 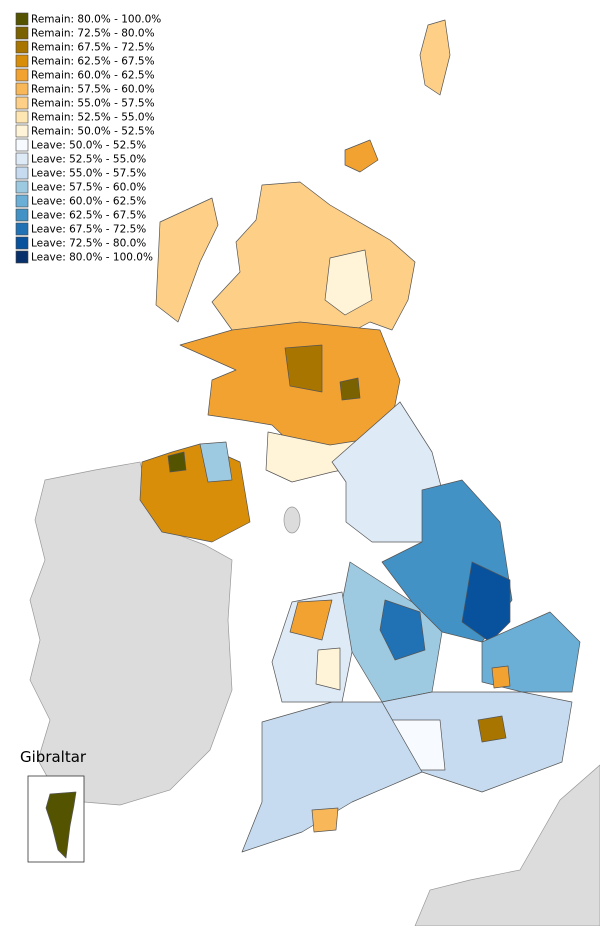 I want to click on legend-label: Remain: 62.5% - 67.5%, so click(x=93, y=62).